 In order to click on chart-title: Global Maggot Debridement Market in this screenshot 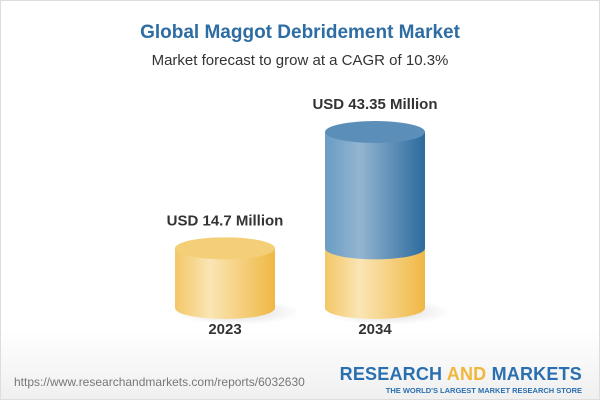, I will do `click(300, 32)`.